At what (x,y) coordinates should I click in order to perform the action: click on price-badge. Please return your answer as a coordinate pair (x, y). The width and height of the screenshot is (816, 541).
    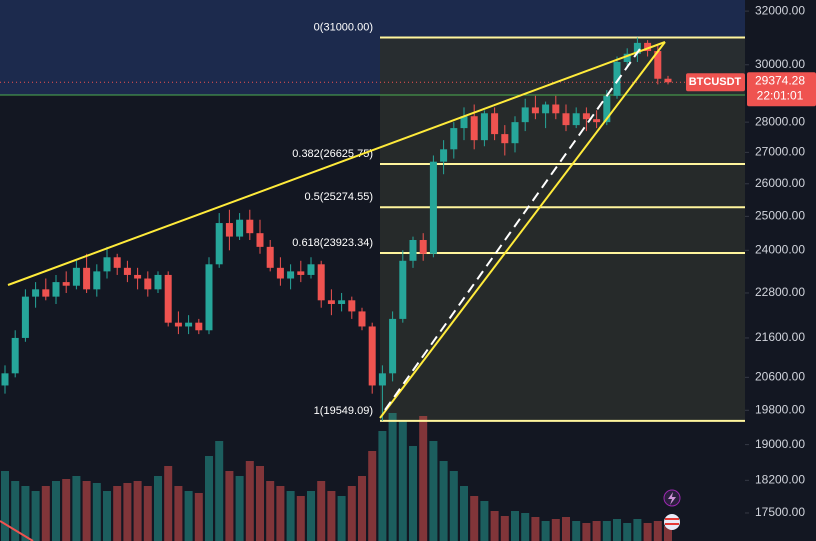
    Looking at the image, I should click on (781, 89).